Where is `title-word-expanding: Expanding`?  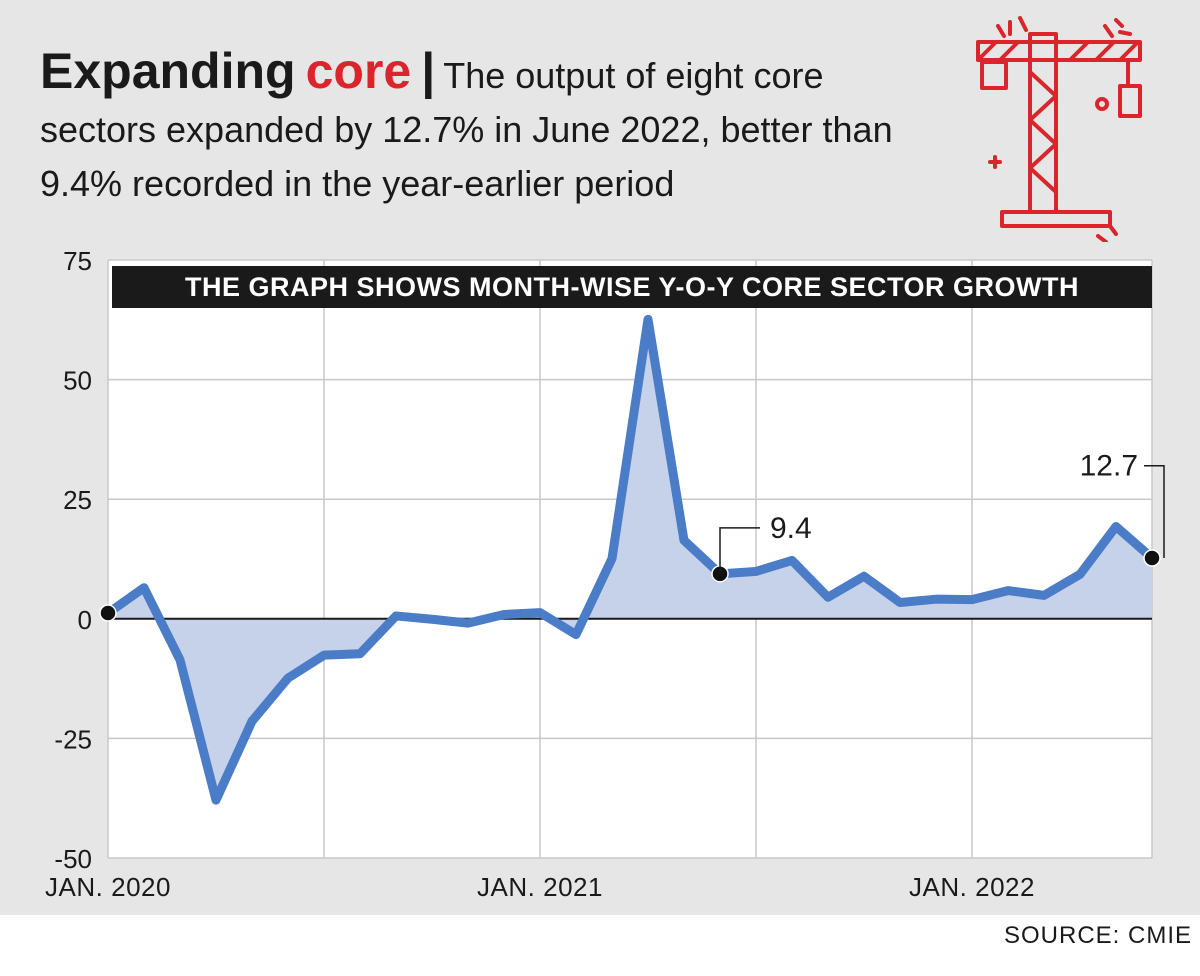 title-word-expanding: Expanding is located at coordinates (168, 71).